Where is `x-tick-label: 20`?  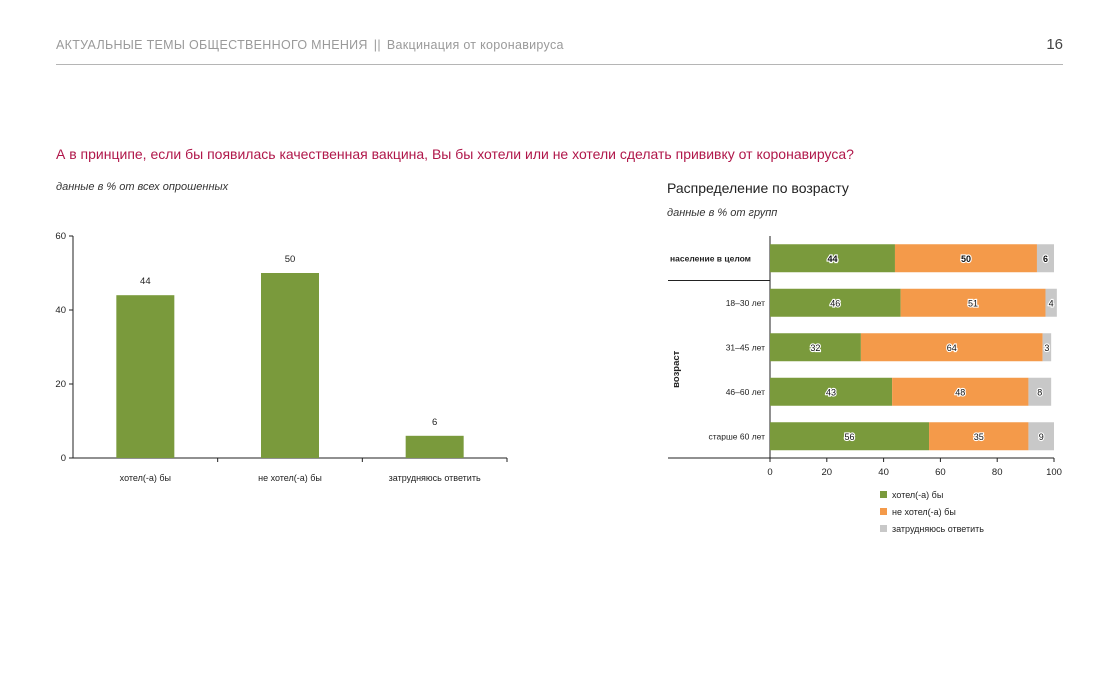 x-tick-label: 20 is located at coordinates (827, 472).